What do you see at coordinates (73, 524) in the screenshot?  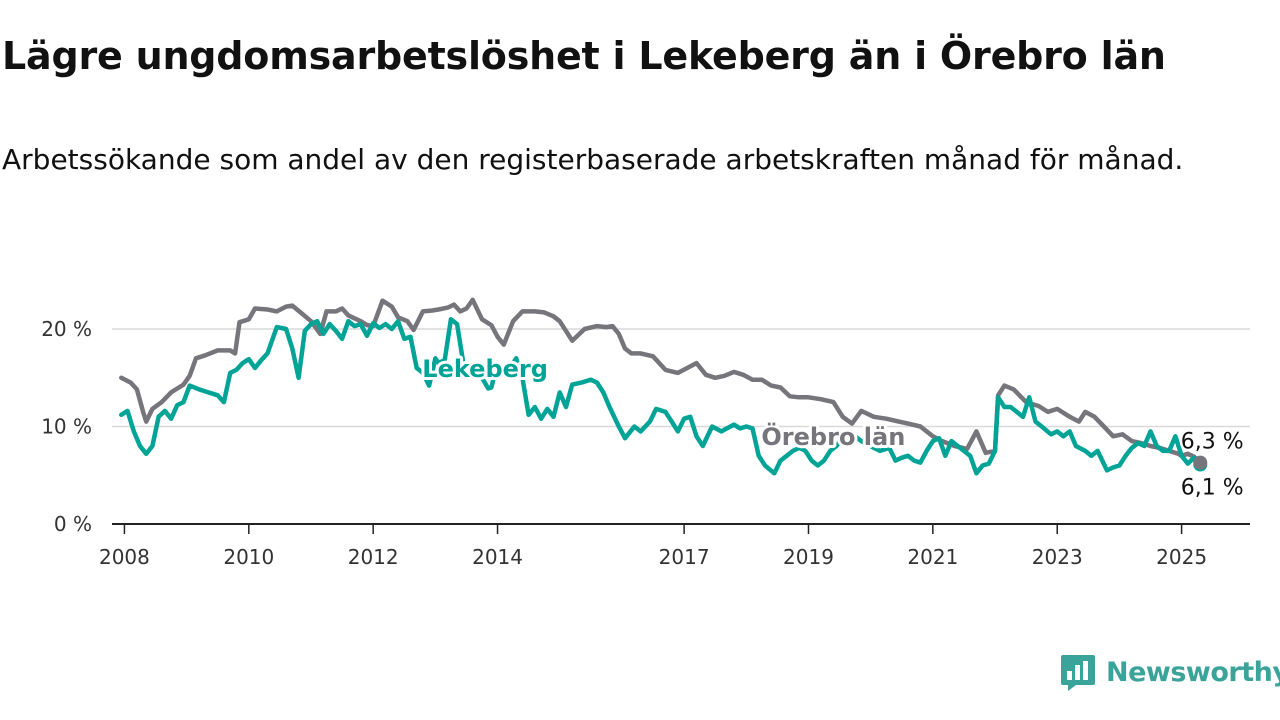 I see `y-tick-label: 0 %` at bounding box center [73, 524].